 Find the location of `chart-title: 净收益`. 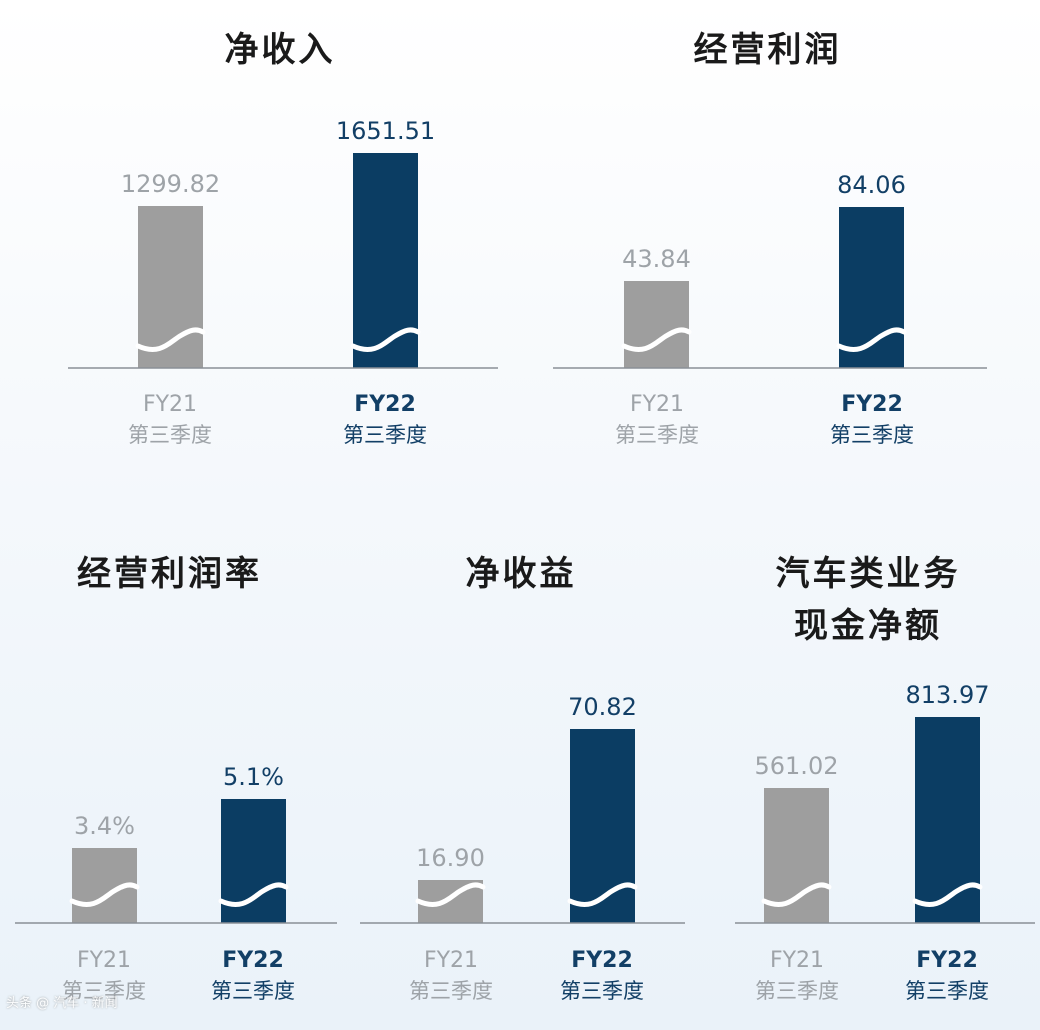

chart-title: 净收益 is located at coordinates (521, 574).